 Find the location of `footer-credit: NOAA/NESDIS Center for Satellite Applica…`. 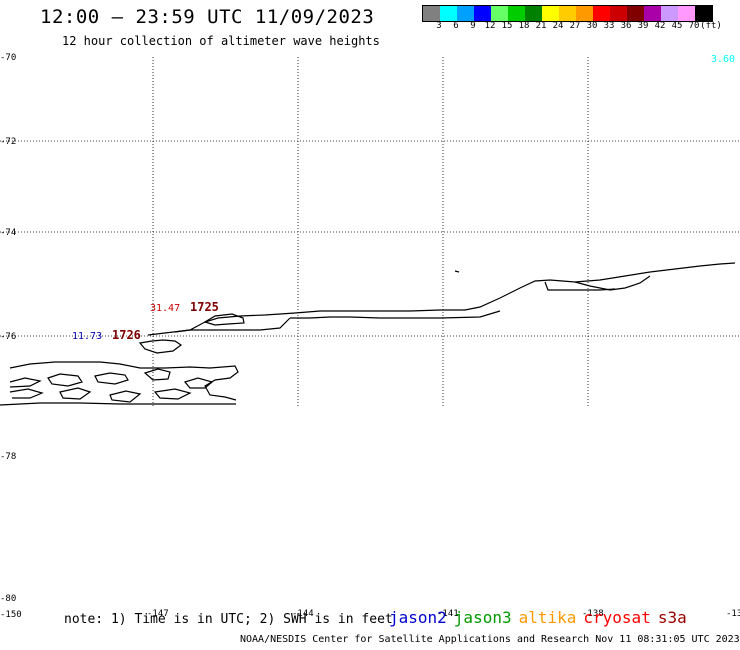

footer-credit: NOAA/NESDIS Center for Satellite Applica… is located at coordinates (490, 639).